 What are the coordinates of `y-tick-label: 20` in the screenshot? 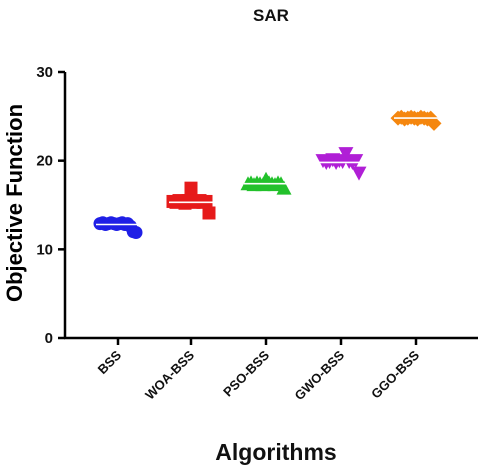 It's located at (44, 161).